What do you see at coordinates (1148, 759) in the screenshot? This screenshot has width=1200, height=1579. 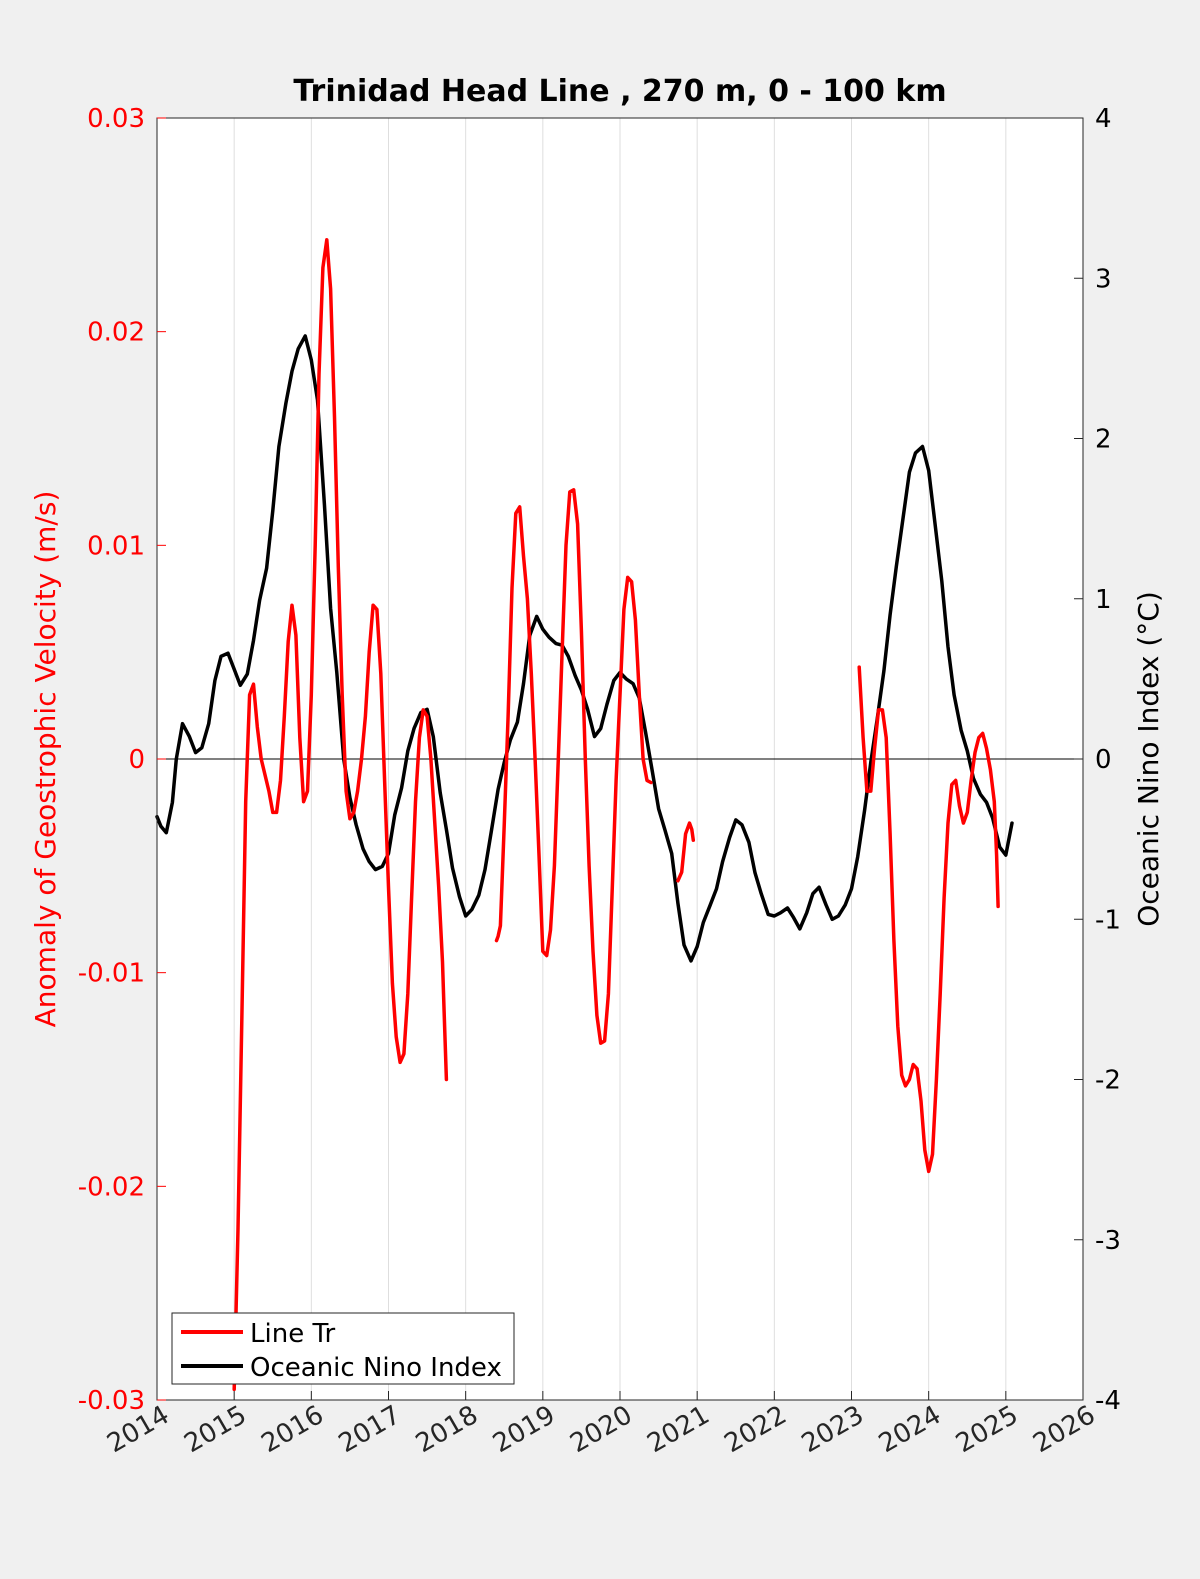 I see `right-axis-label: Oceanic Nino Index (°C)` at bounding box center [1148, 759].